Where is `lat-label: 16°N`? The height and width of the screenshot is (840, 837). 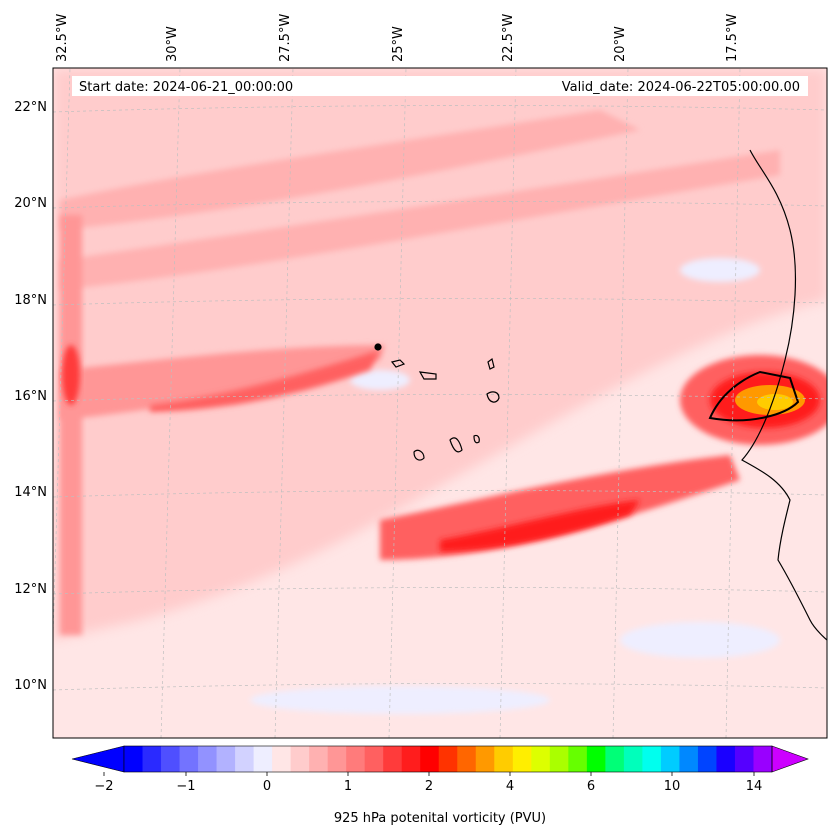
lat-label: 16°N is located at coordinates (30, 396).